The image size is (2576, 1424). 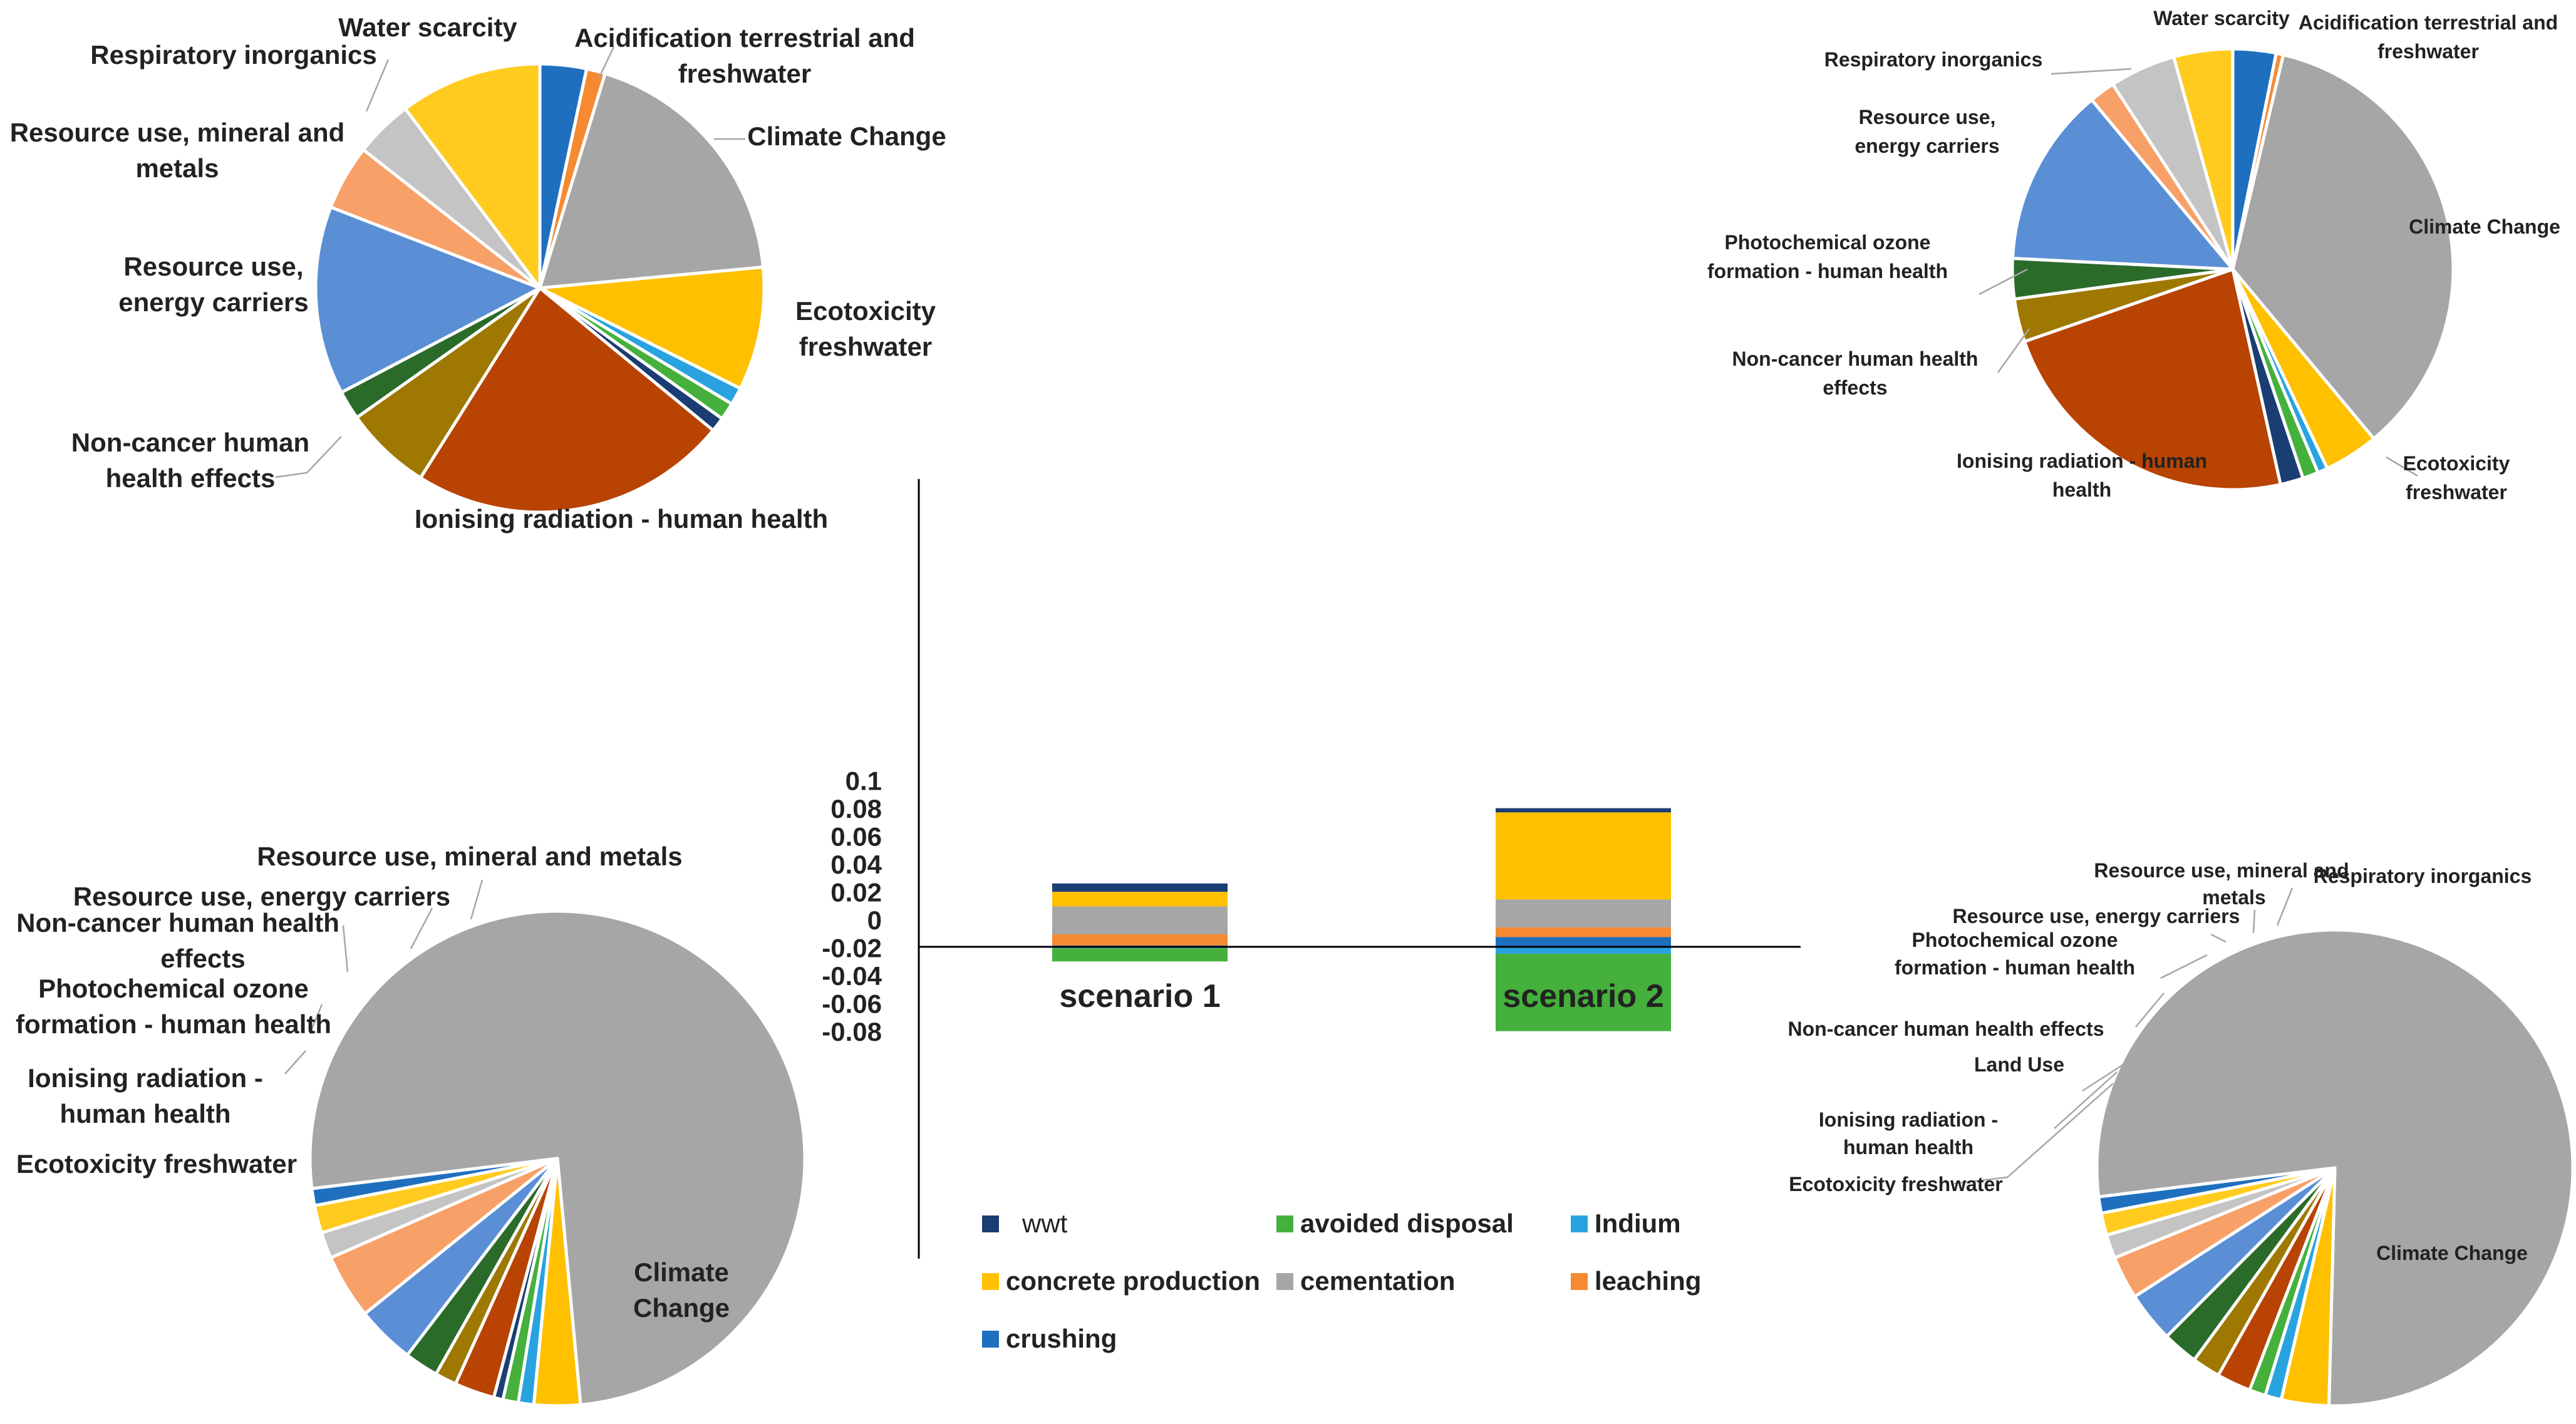 I want to click on pie-label: Ecotoxicity, so click(x=2456, y=463).